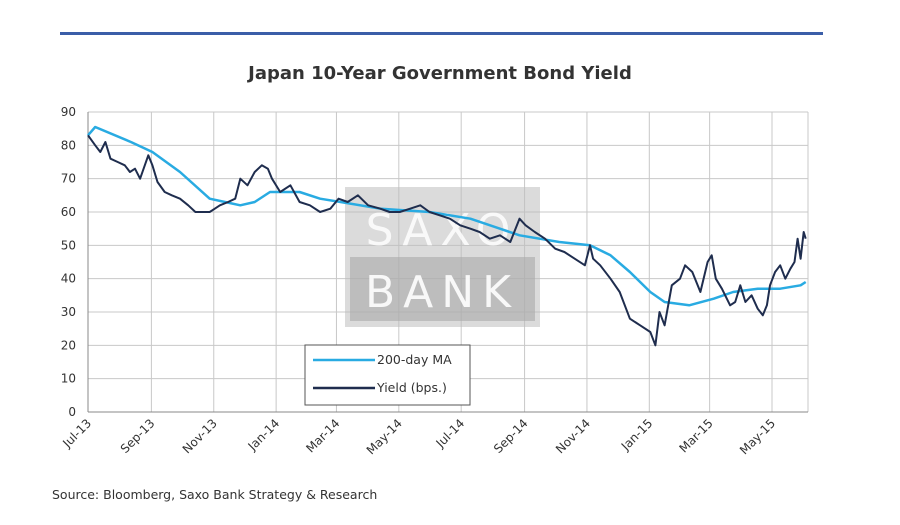 This screenshot has height=525, width=900. What do you see at coordinates (68, 212) in the screenshot?
I see `y-tick-label: 60` at bounding box center [68, 212].